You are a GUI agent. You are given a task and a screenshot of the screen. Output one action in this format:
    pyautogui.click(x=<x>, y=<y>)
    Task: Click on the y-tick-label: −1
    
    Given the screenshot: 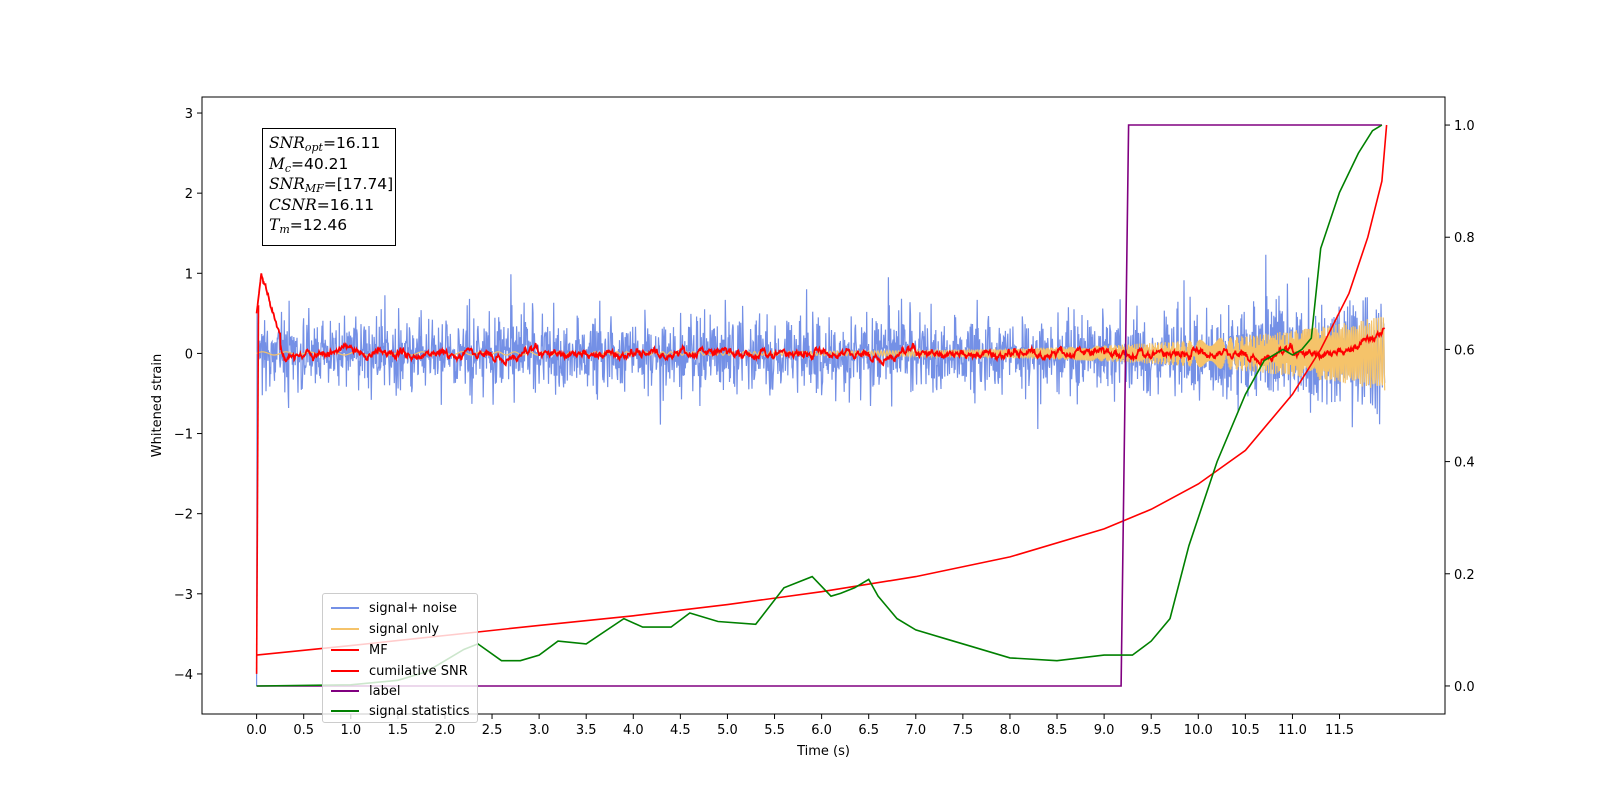 What is the action you would take?
    pyautogui.click(x=183, y=435)
    